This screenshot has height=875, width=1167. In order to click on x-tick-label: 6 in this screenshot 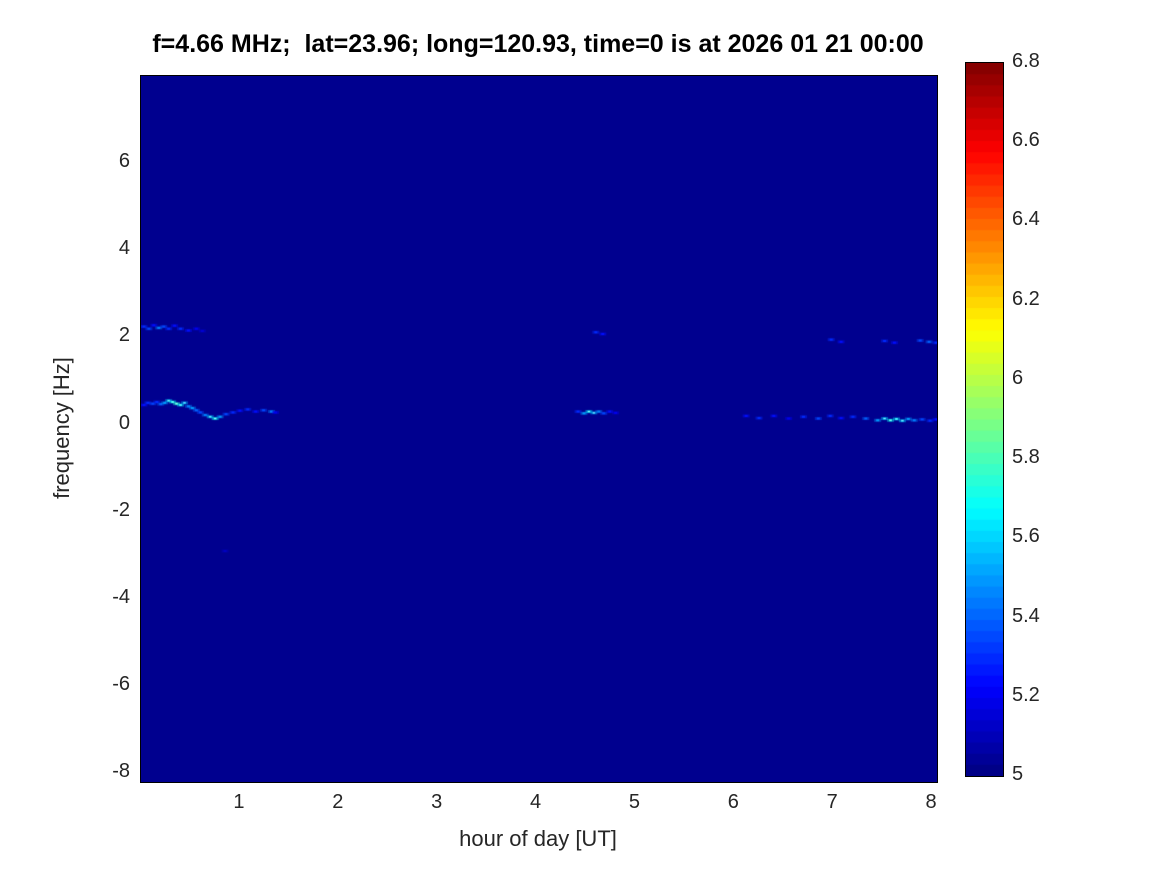, I will do `click(733, 802)`.